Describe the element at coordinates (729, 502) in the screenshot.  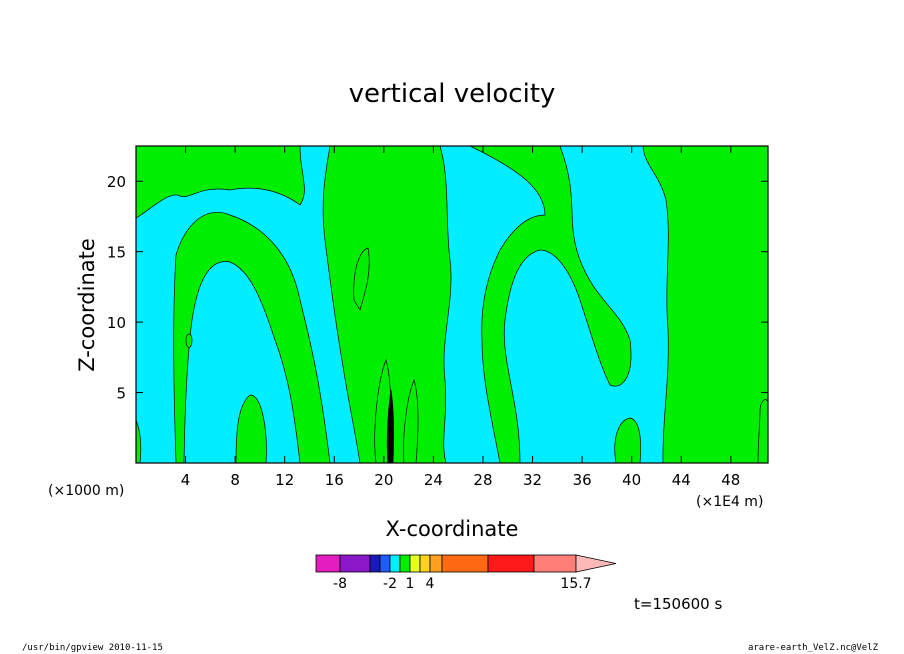
I see `x-unit-right: (×1E4 m)` at that location.